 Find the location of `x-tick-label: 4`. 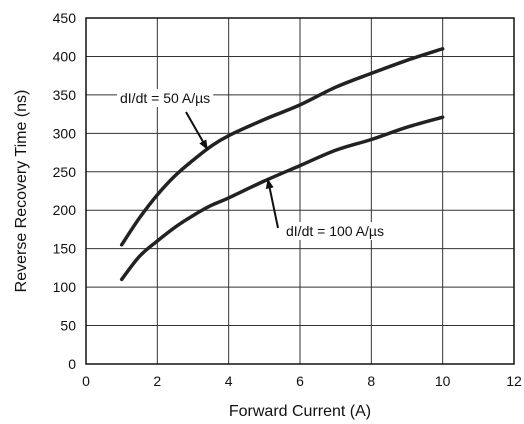

x-tick-label: 4 is located at coordinates (229, 381).